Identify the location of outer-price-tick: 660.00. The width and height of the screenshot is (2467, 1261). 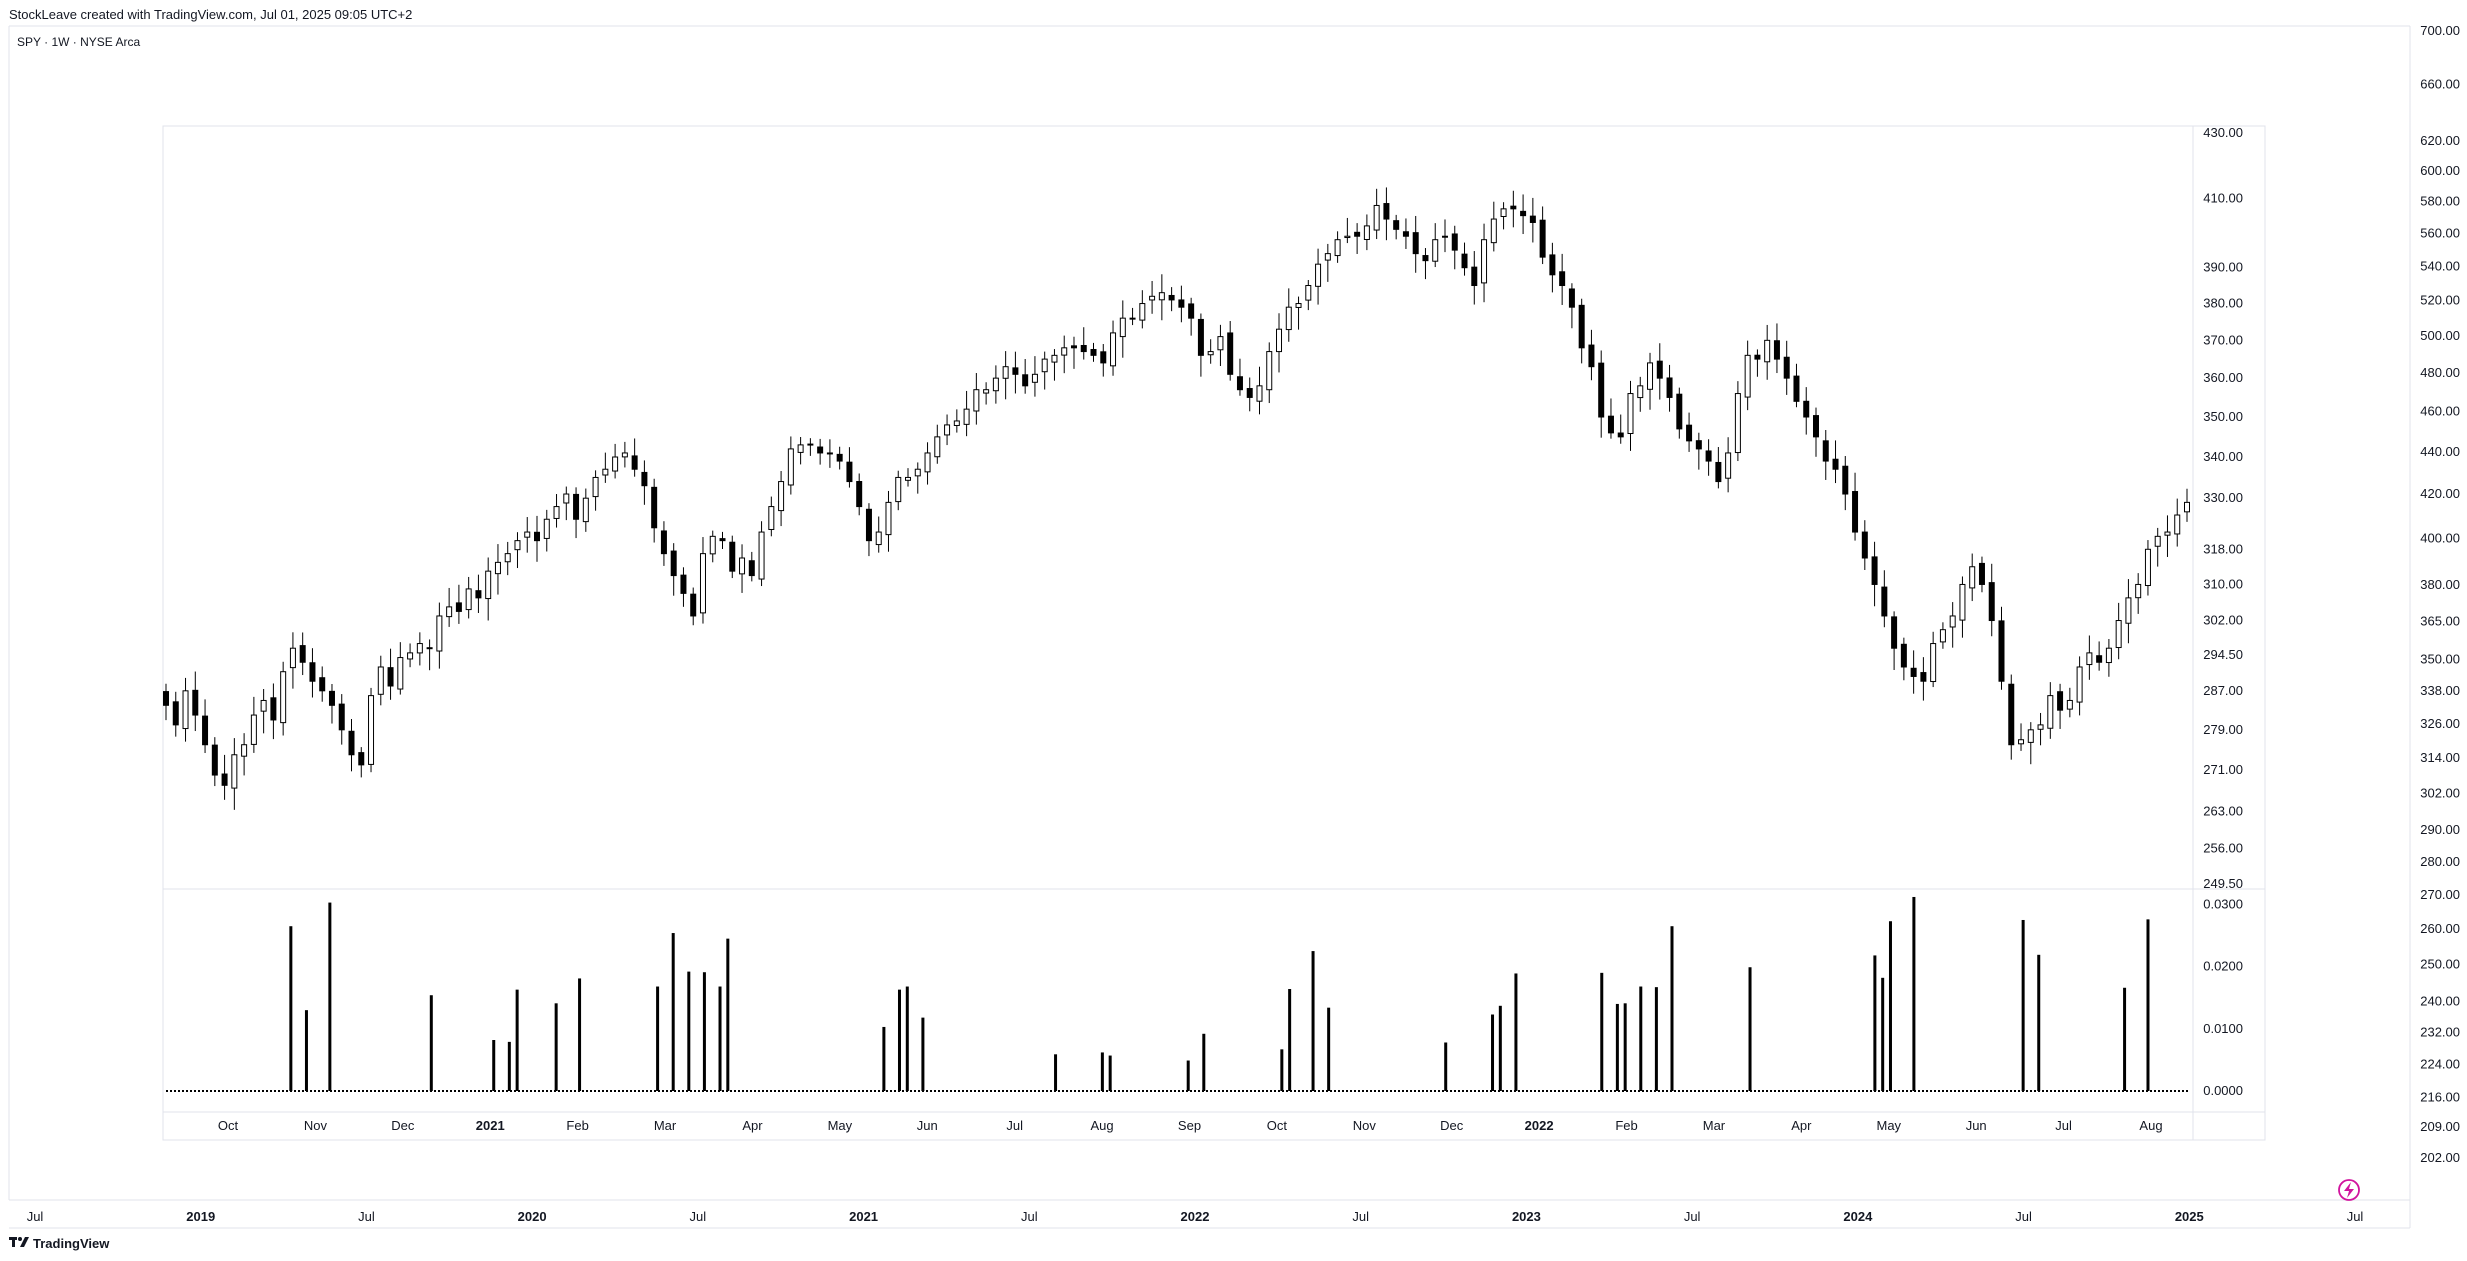
(2440, 83).